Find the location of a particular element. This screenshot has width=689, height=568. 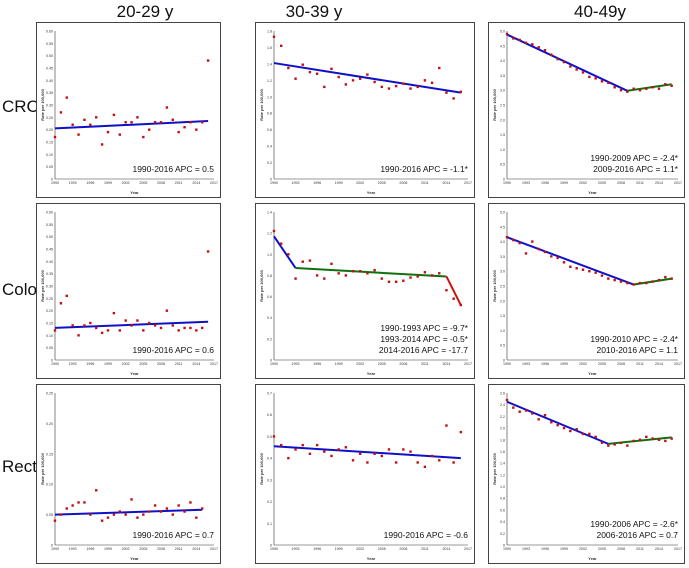

apc-annotation: 1990-2016 APC = 0.5 is located at coordinates (173, 169).